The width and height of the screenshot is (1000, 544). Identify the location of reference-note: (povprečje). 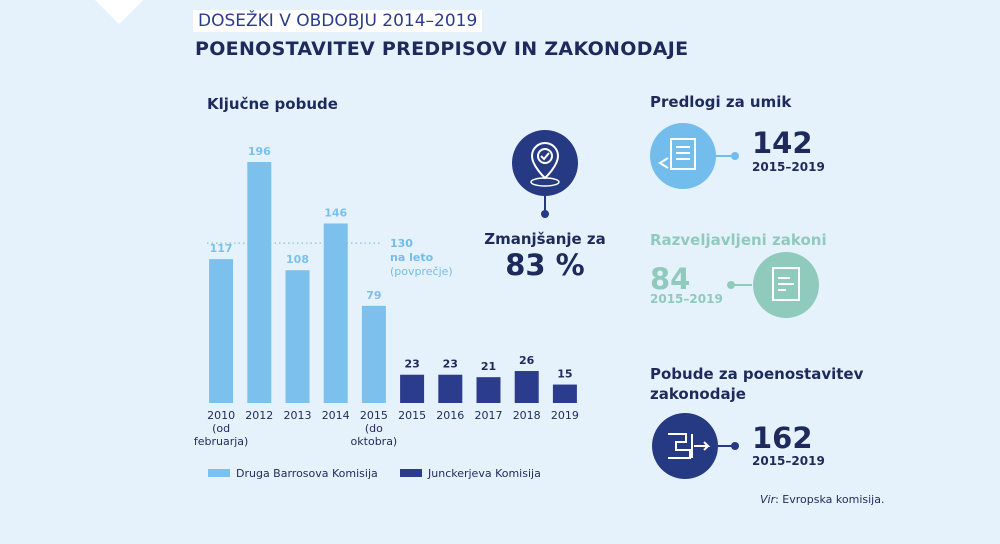
(421, 271).